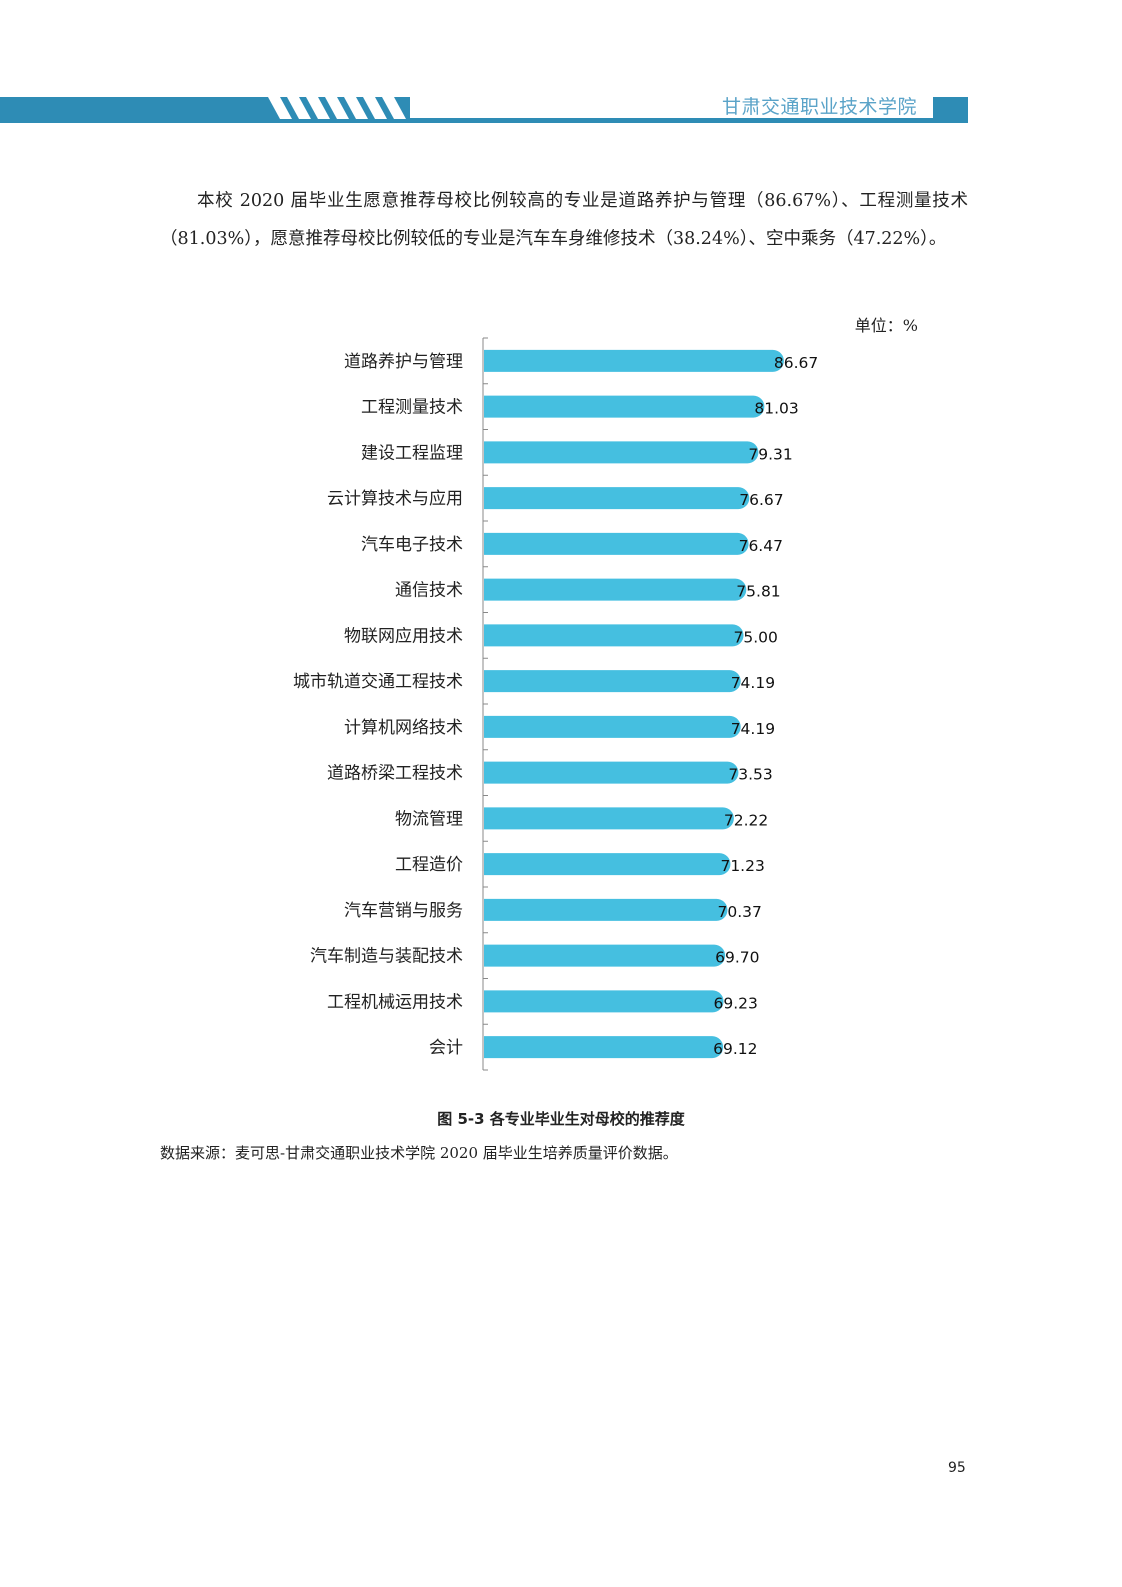 The height and width of the screenshot is (1587, 1122). Describe the element at coordinates (761, 546) in the screenshot. I see `value-label: 76.47` at that location.